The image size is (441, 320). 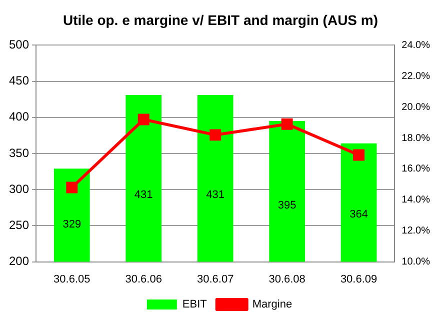 I want to click on y2-tick-label: 10.0%, so click(x=416, y=262).